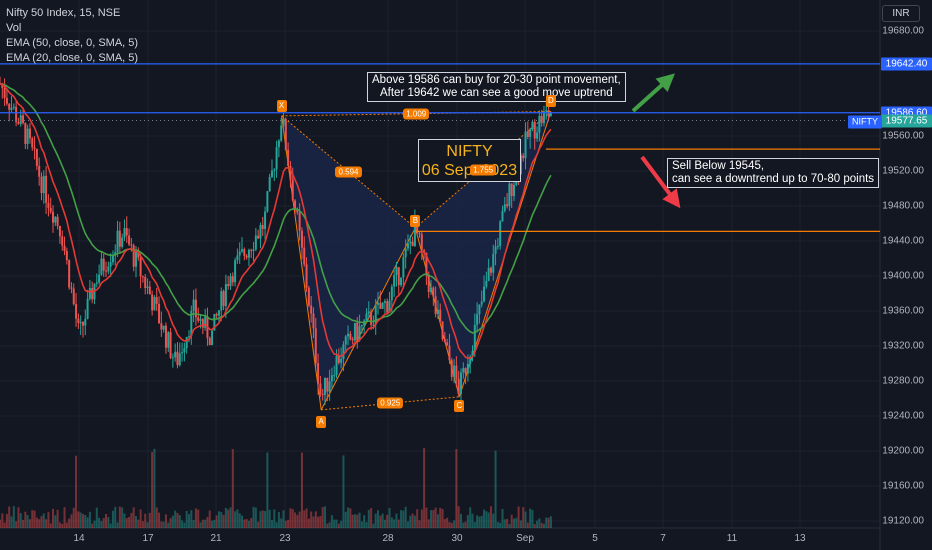 The height and width of the screenshot is (550, 932). What do you see at coordinates (390, 403) in the screenshot?
I see `ratio-label: 0.925` at bounding box center [390, 403].